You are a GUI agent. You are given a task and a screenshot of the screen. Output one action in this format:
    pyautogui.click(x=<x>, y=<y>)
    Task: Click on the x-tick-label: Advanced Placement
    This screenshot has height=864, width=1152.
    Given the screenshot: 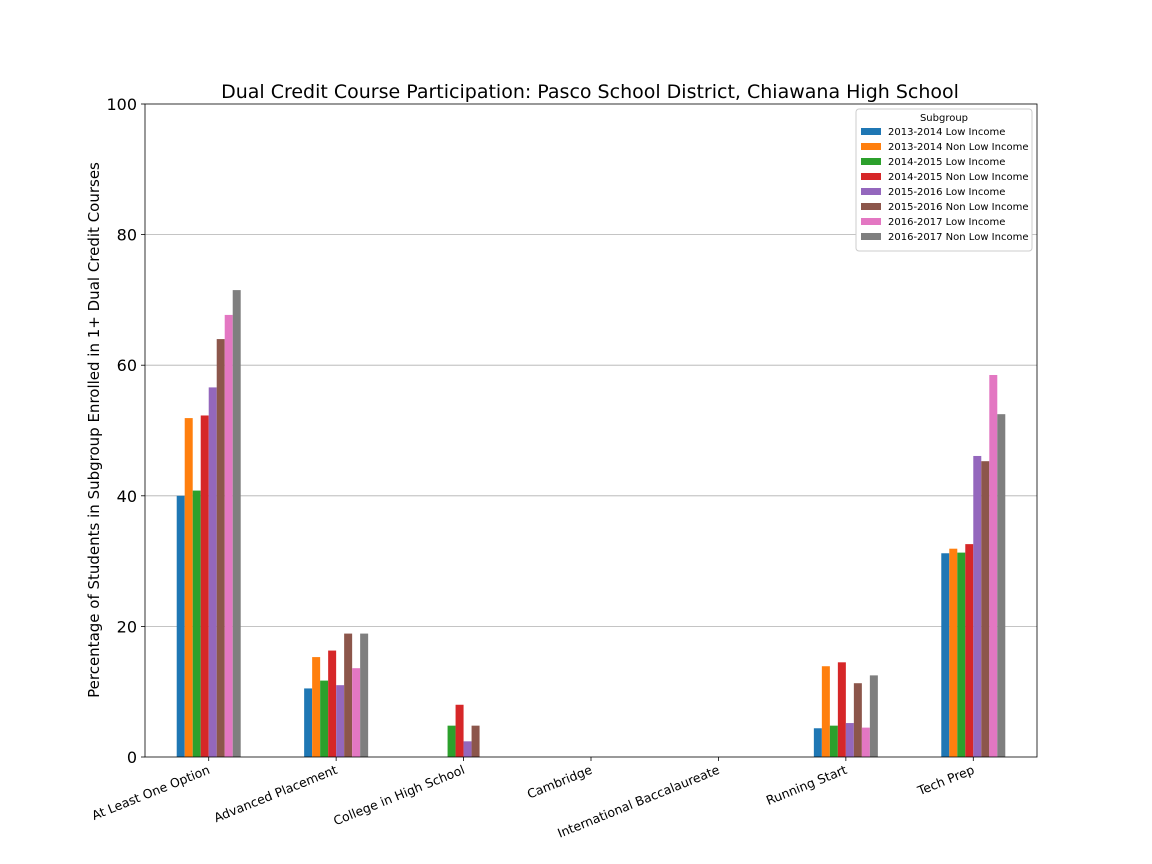 What is the action you would take?
    pyautogui.click(x=276, y=793)
    